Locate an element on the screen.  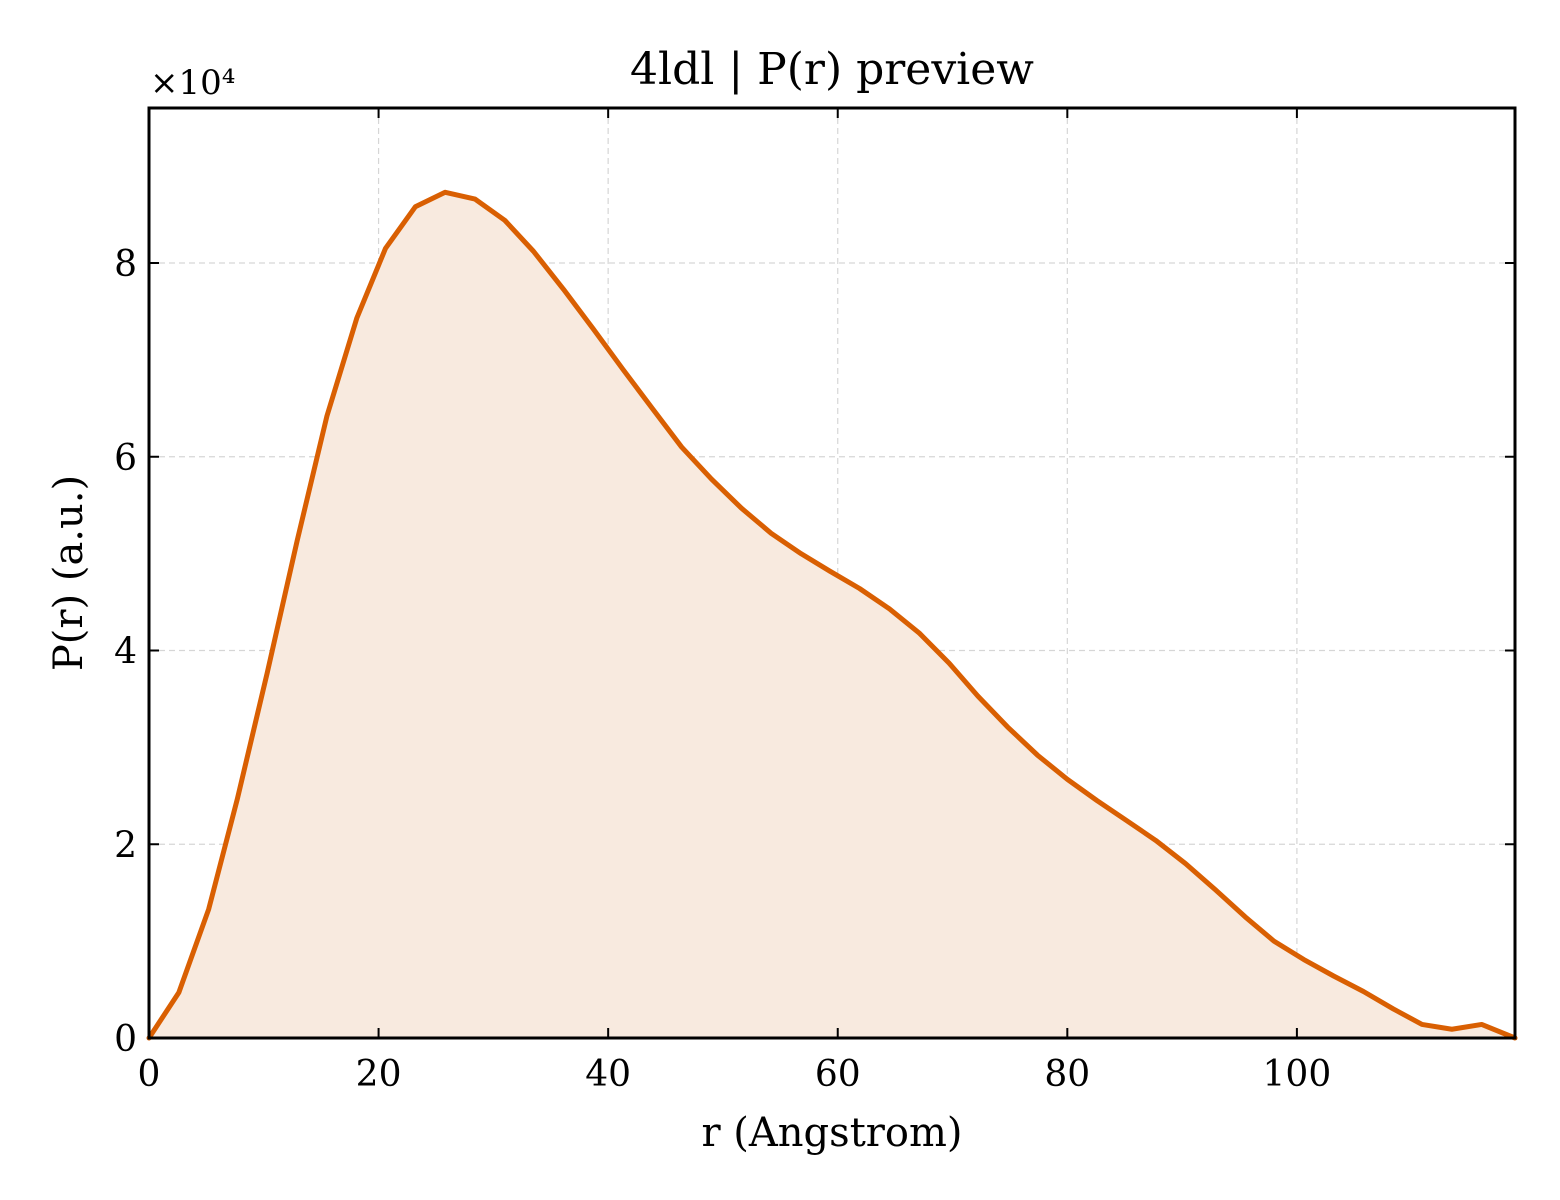
x-tick-label: 100 is located at coordinates (1297, 1074).